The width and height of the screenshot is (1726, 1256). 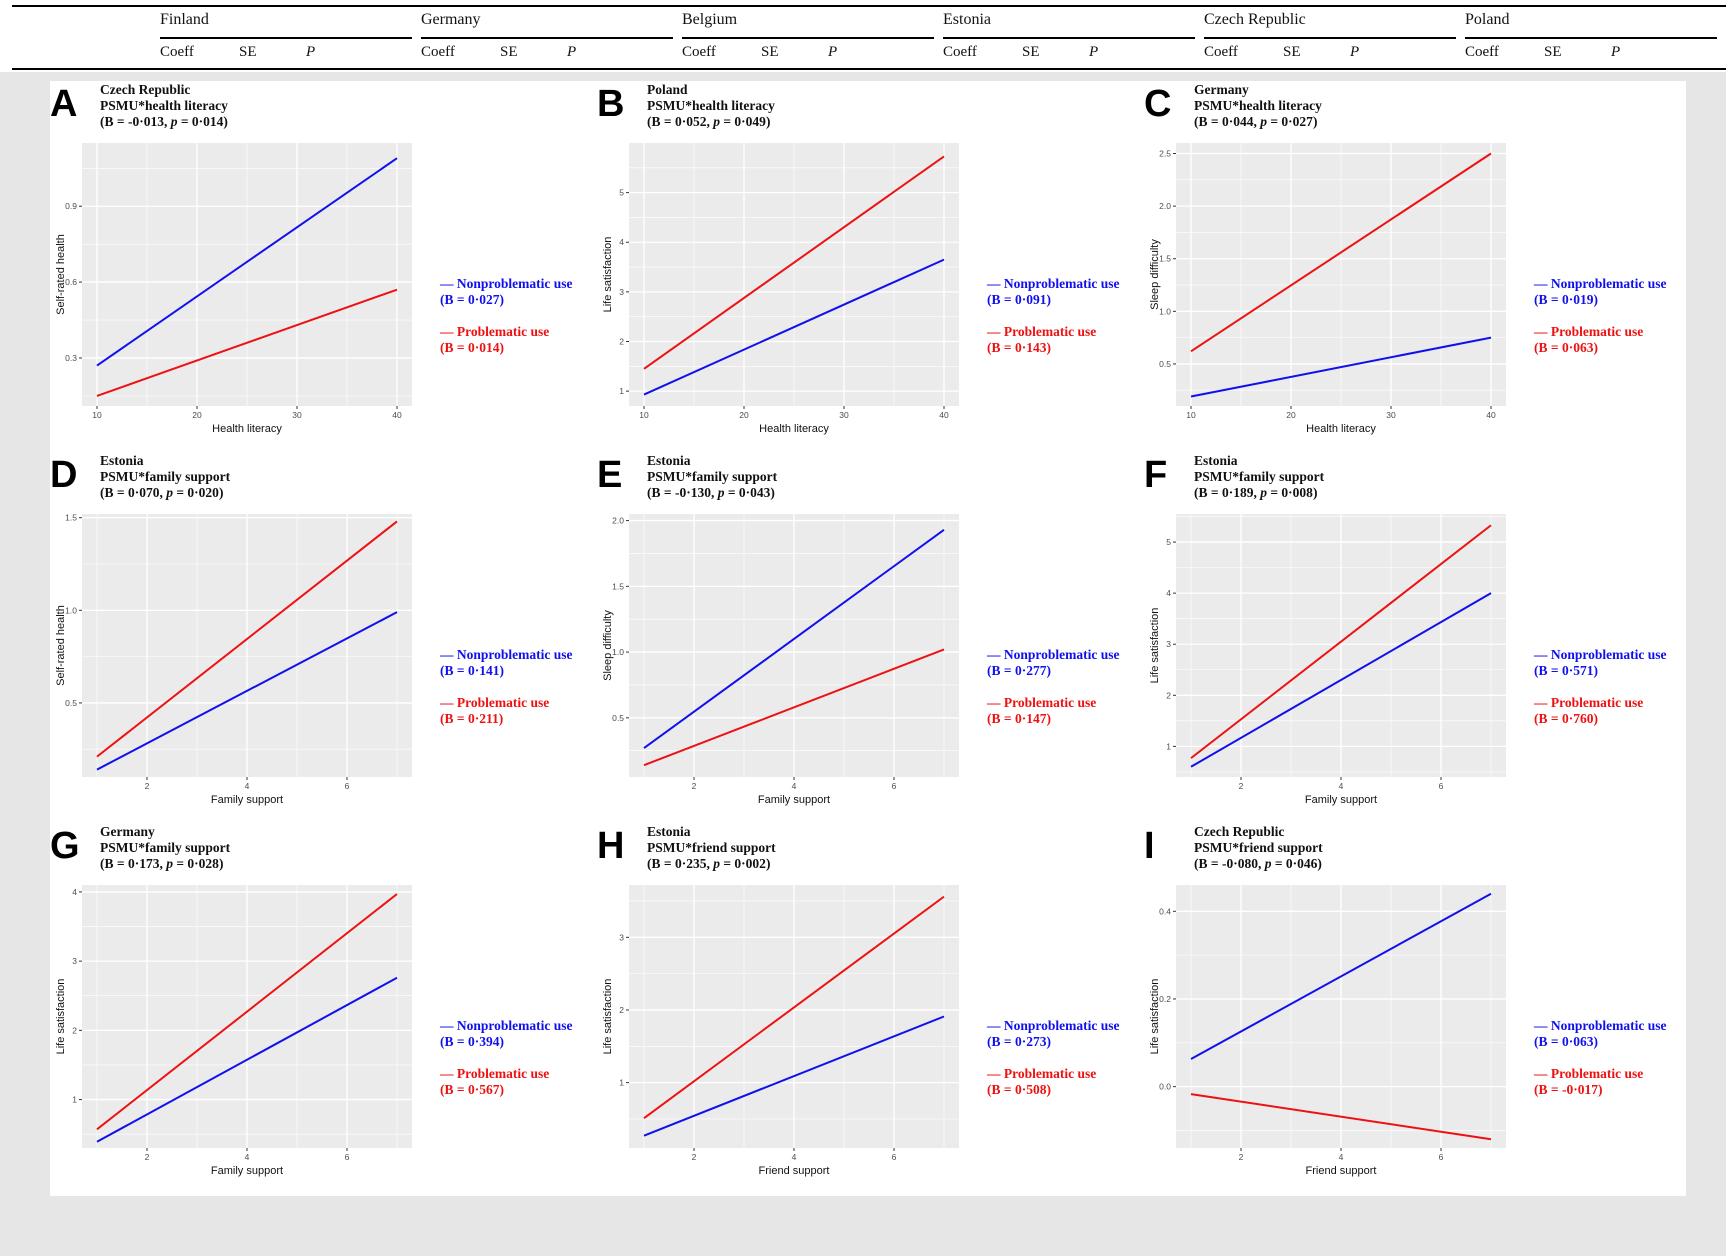 I want to click on stat-p: 0·028, so click(x=203, y=863).